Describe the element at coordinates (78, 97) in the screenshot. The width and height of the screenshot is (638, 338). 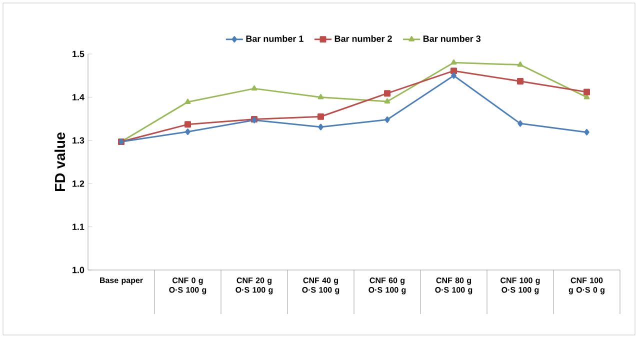
I see `y-tick-label: 1.4` at that location.